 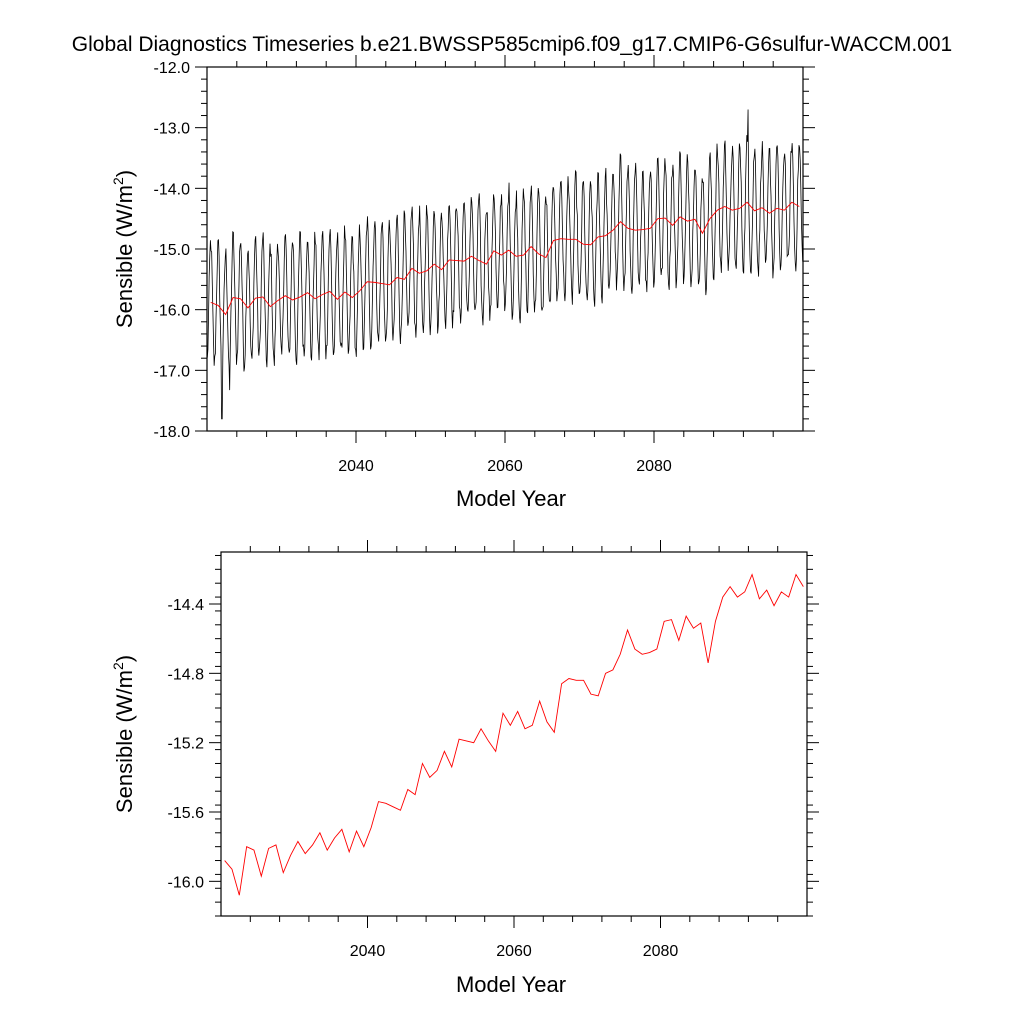 What do you see at coordinates (124, 173) in the screenshot?
I see `top-y-axis-title-close: )` at bounding box center [124, 173].